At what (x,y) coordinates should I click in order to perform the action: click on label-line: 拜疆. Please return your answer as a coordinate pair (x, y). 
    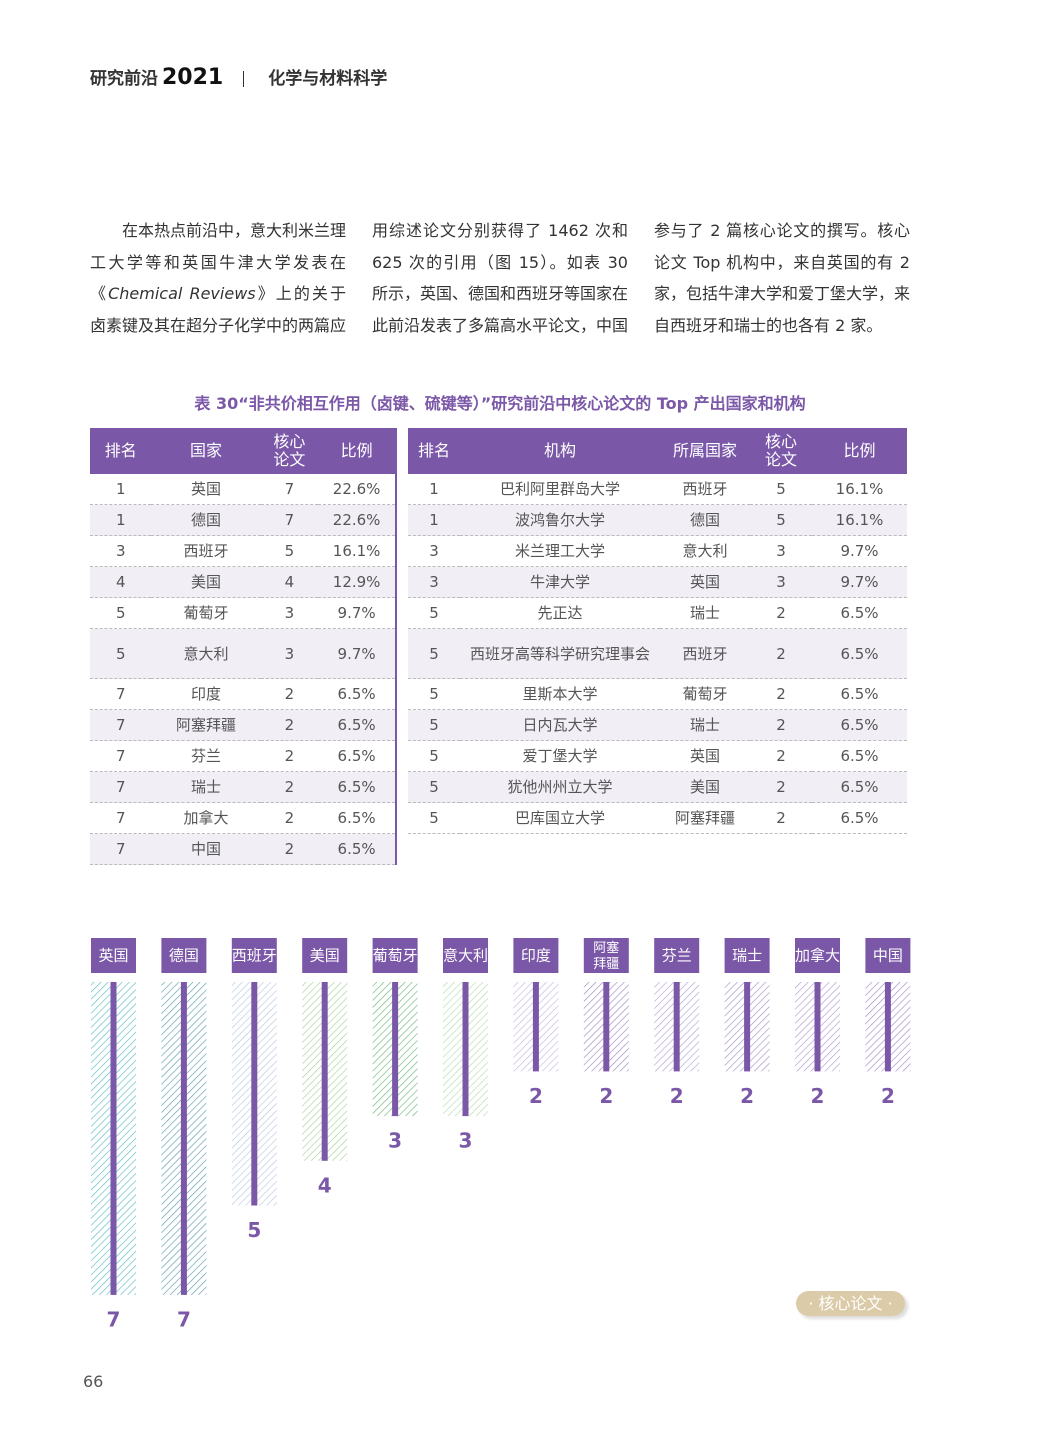
    Looking at the image, I should click on (606, 964).